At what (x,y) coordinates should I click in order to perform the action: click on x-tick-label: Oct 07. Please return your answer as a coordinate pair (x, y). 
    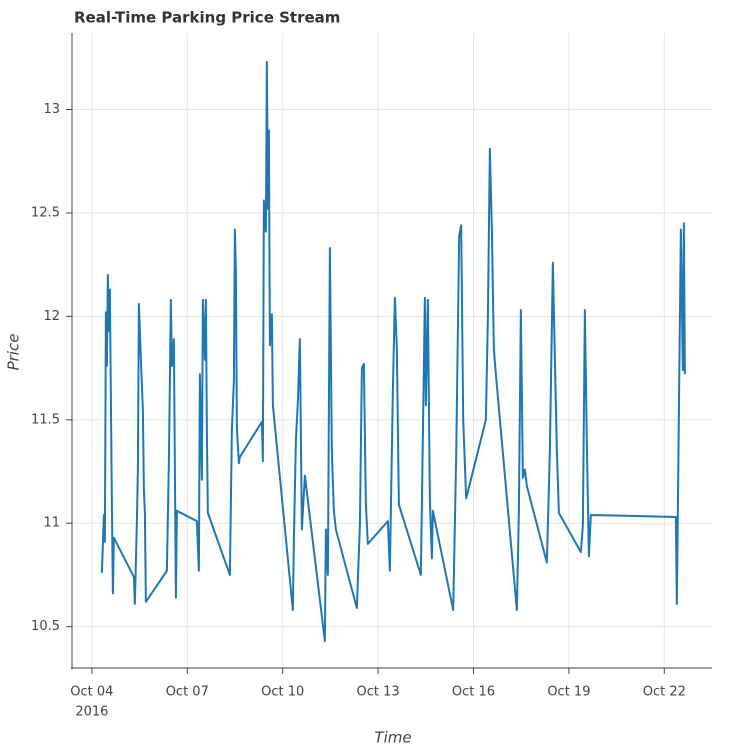
    Looking at the image, I should click on (187, 692).